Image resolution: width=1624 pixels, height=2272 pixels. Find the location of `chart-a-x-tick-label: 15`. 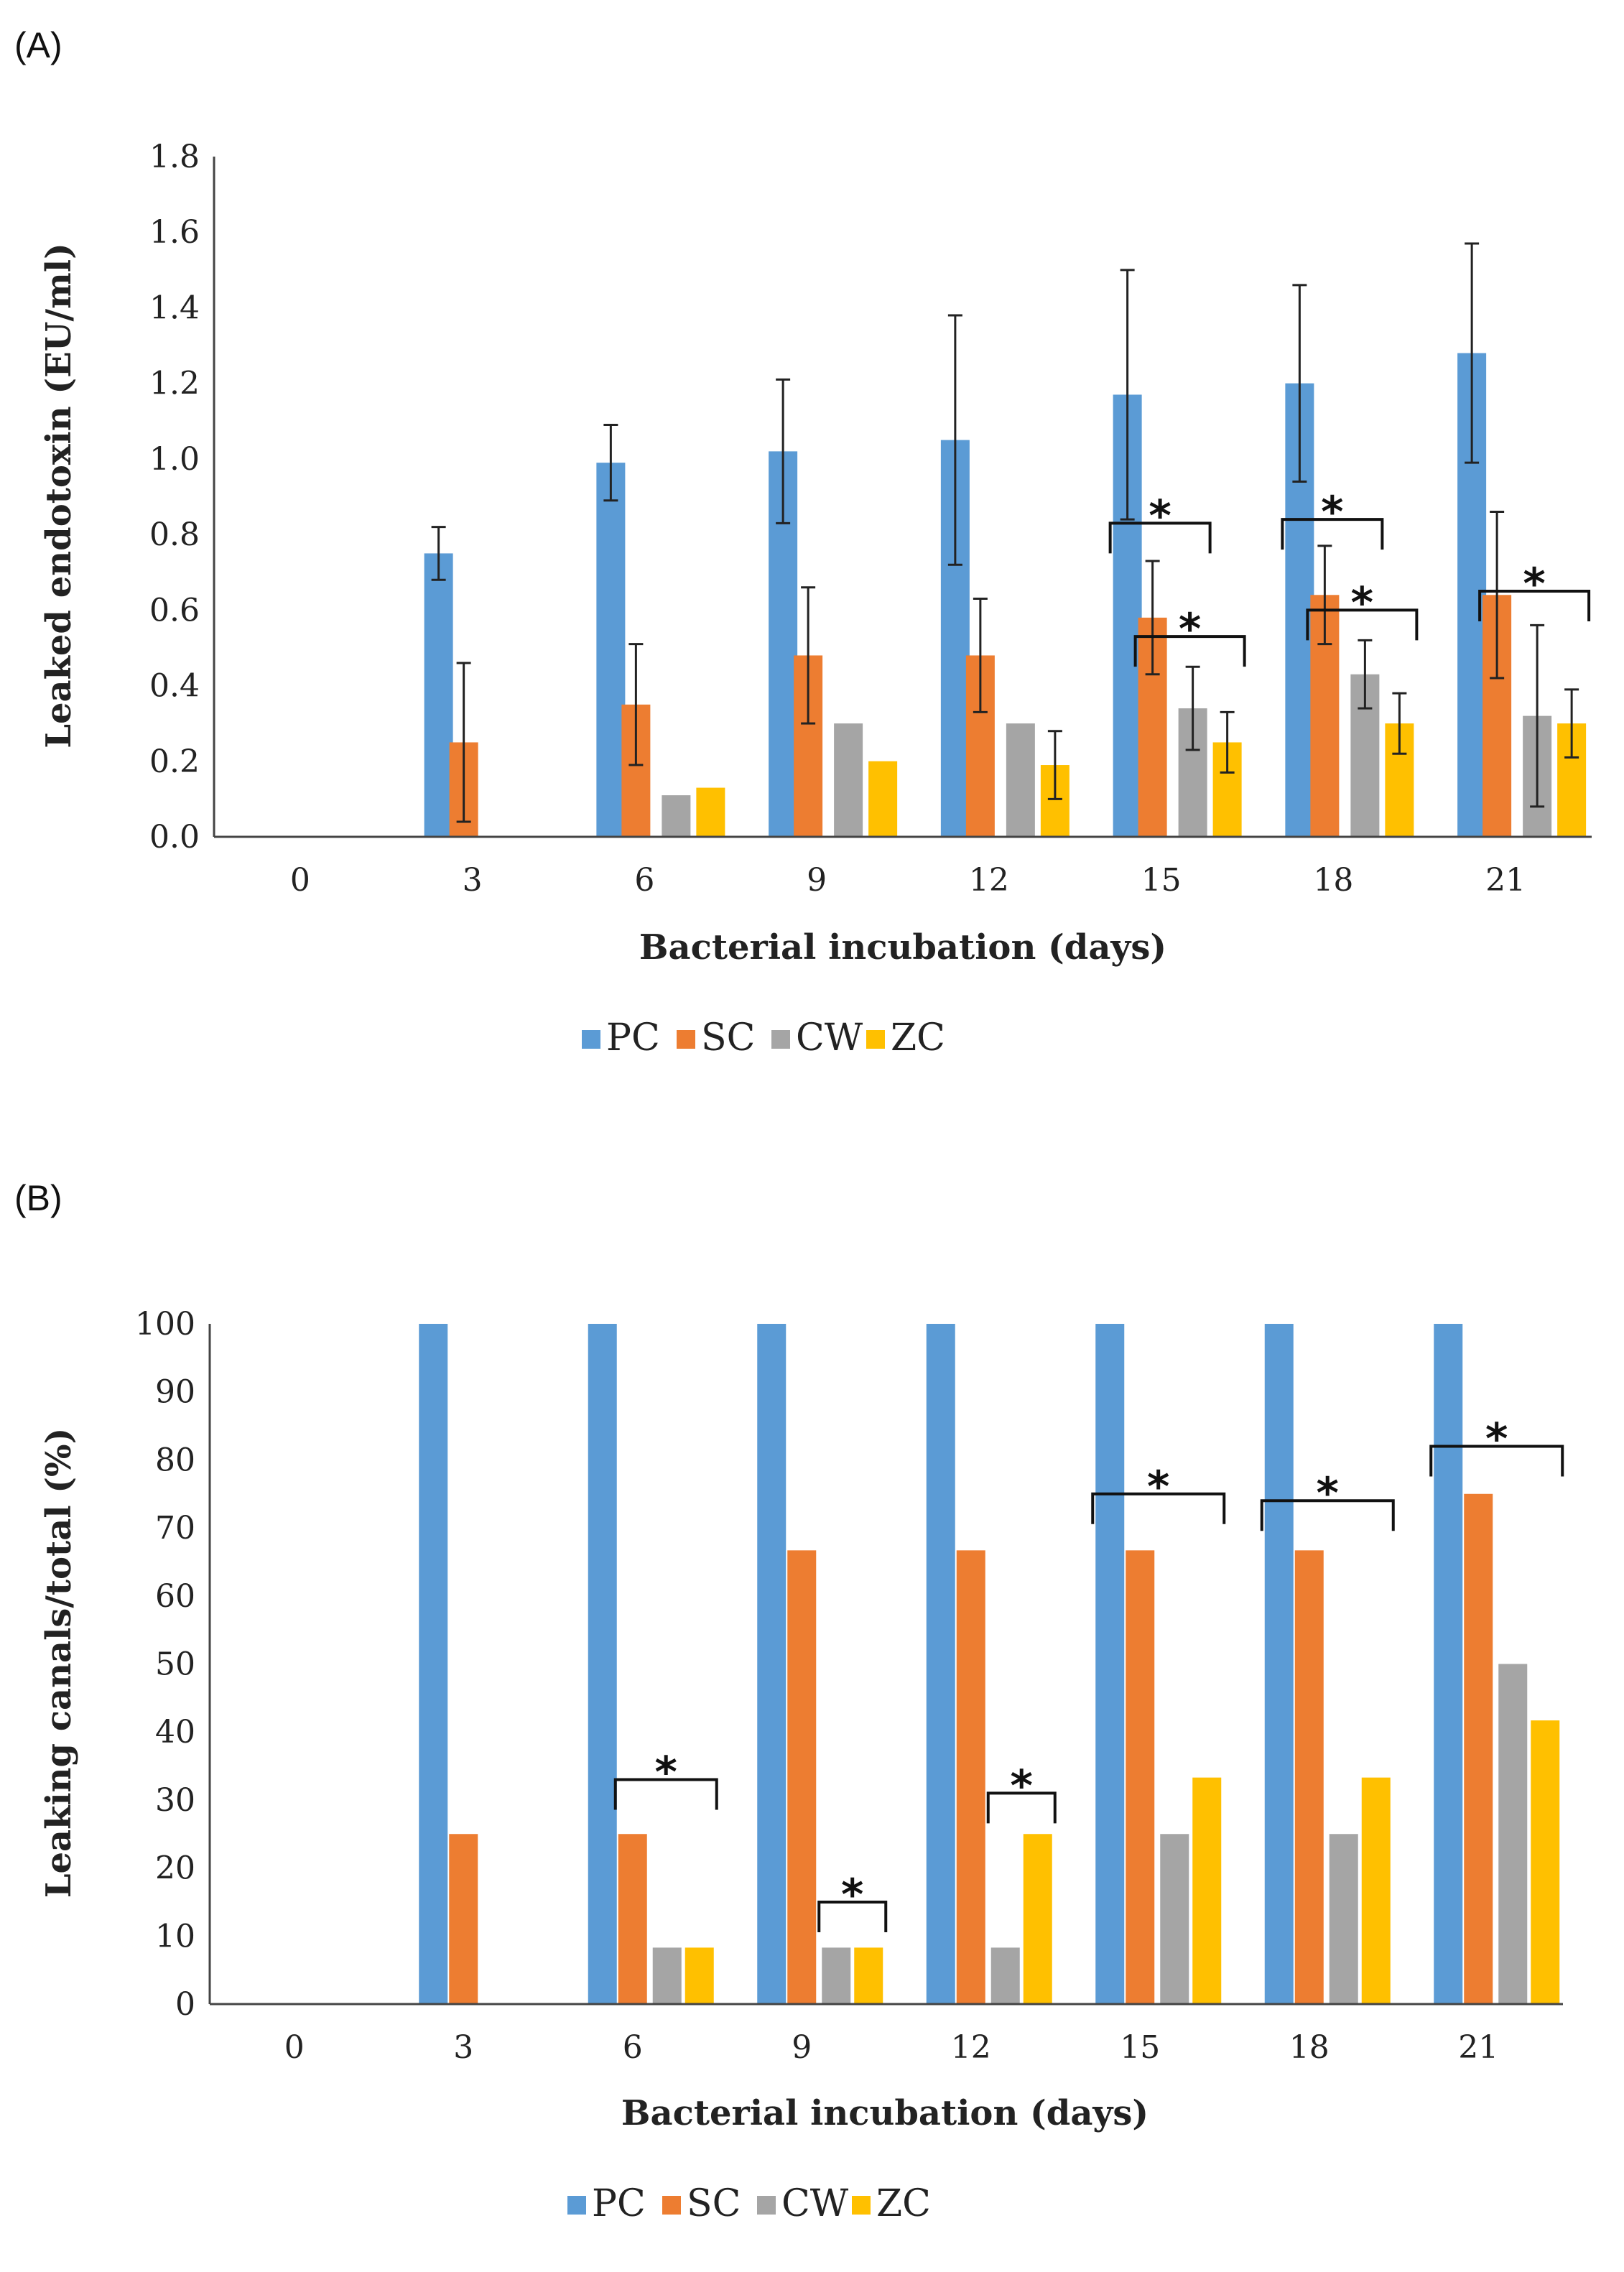

chart-a-x-tick-label: 15 is located at coordinates (1161, 880).